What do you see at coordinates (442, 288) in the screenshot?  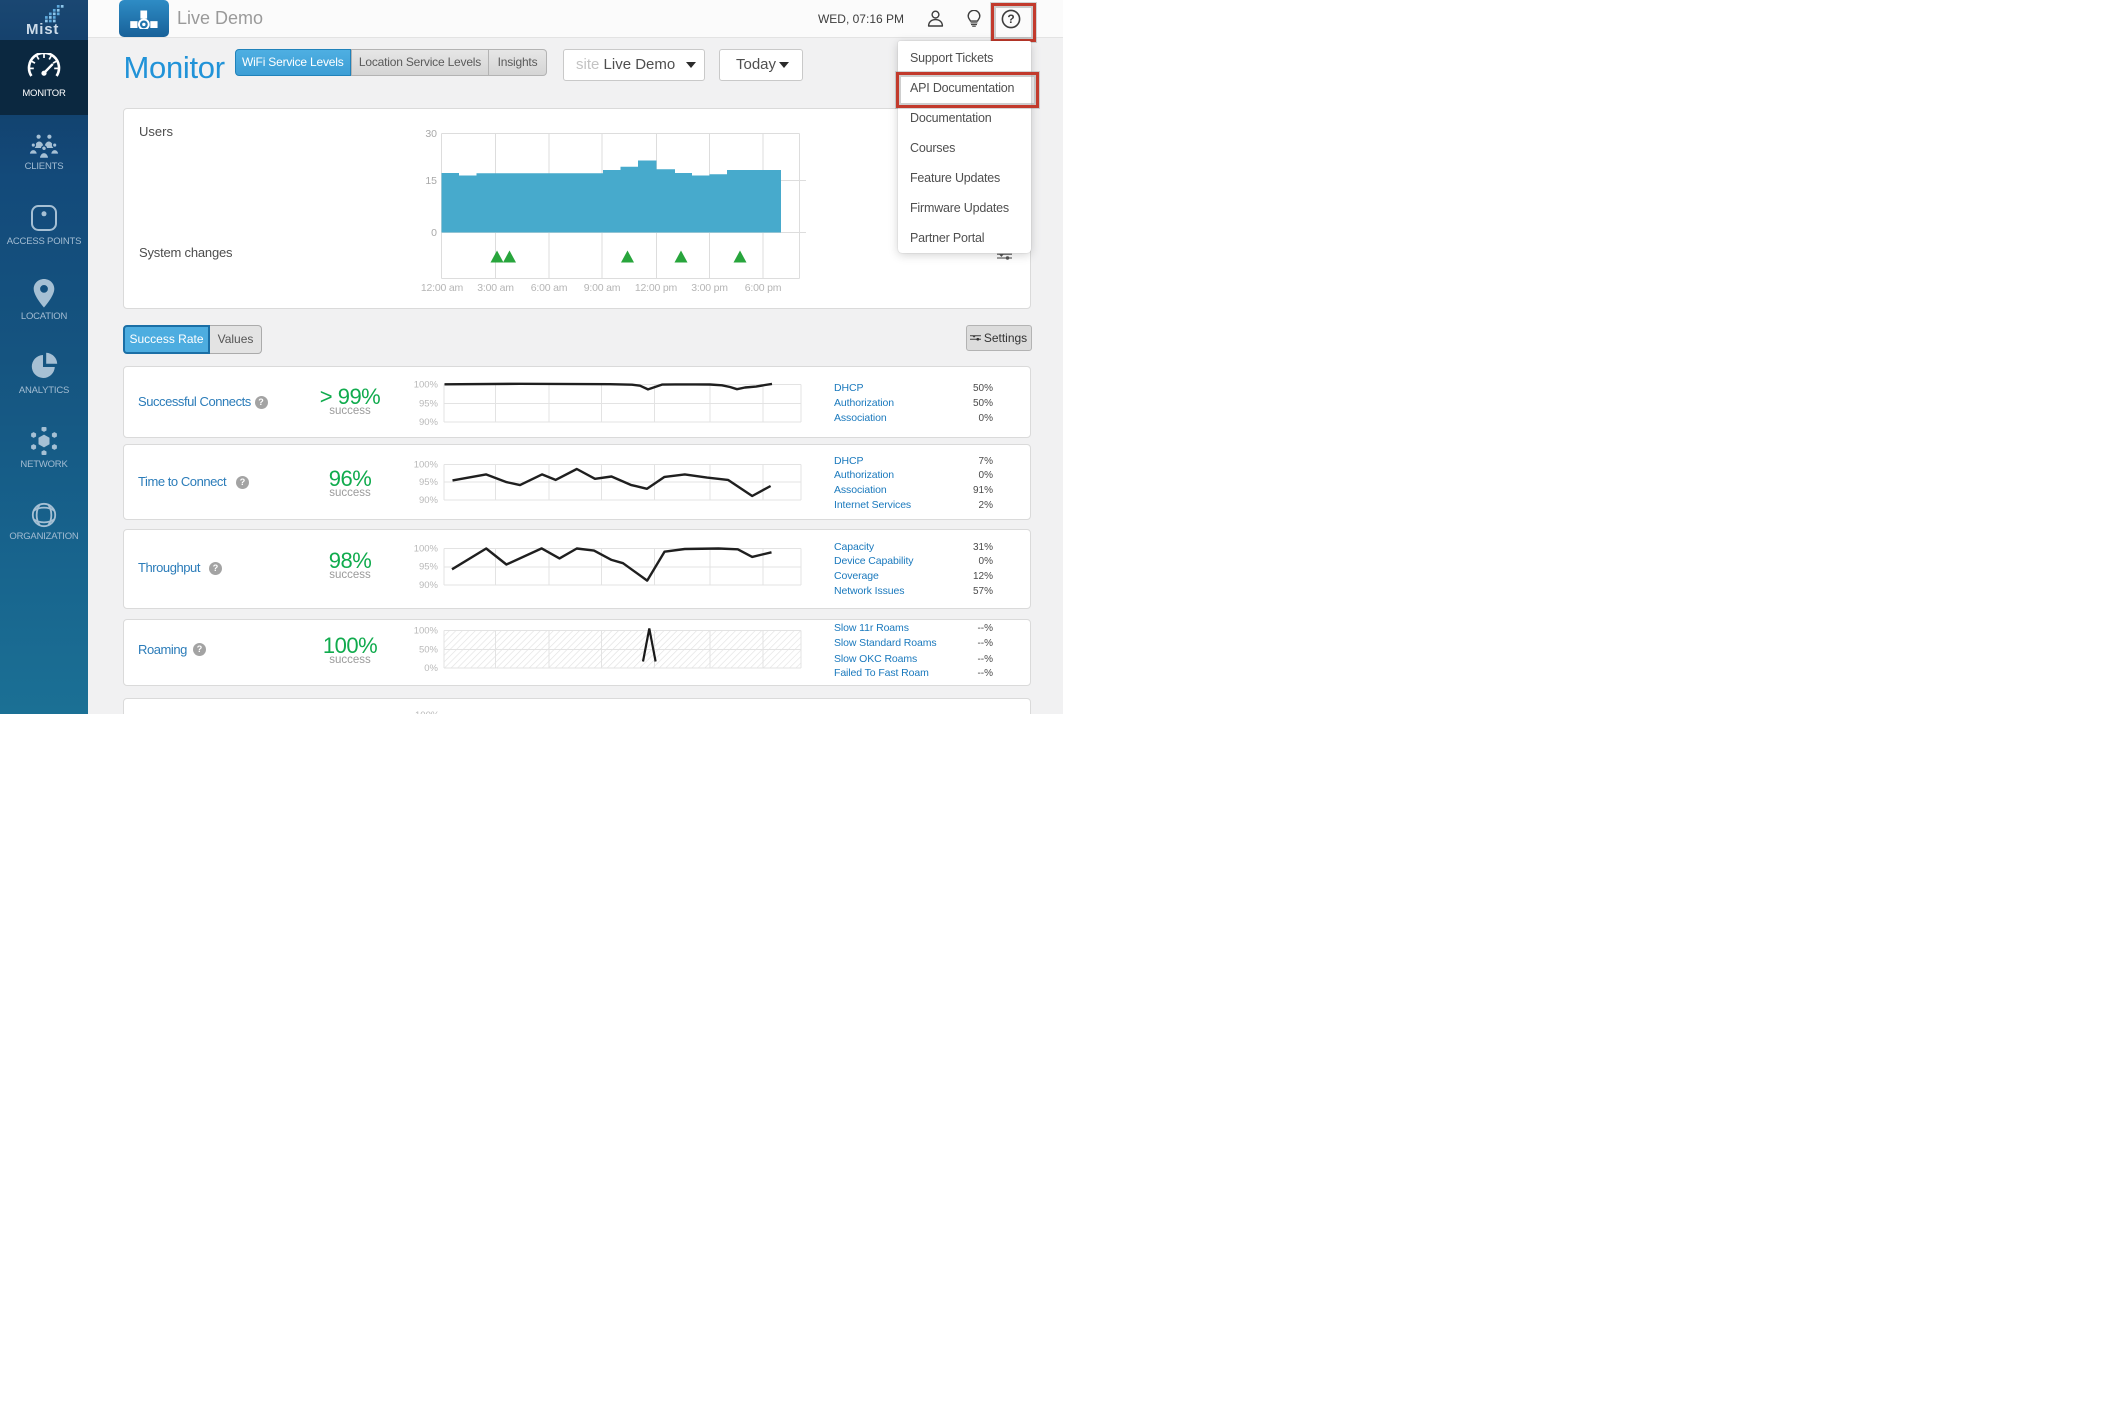 I see `svg-text: 12:00 am` at bounding box center [442, 288].